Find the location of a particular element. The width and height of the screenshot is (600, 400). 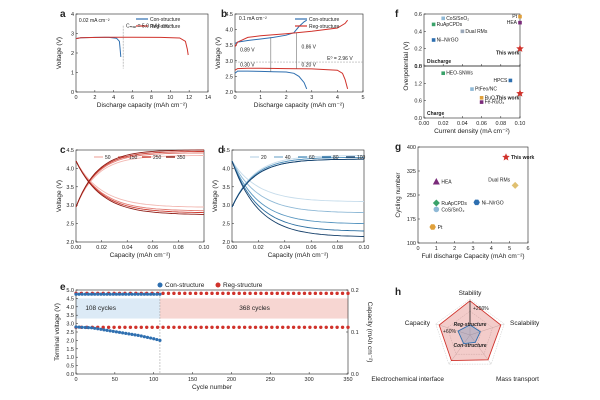

legend-label: 20 is located at coordinates (264, 158).